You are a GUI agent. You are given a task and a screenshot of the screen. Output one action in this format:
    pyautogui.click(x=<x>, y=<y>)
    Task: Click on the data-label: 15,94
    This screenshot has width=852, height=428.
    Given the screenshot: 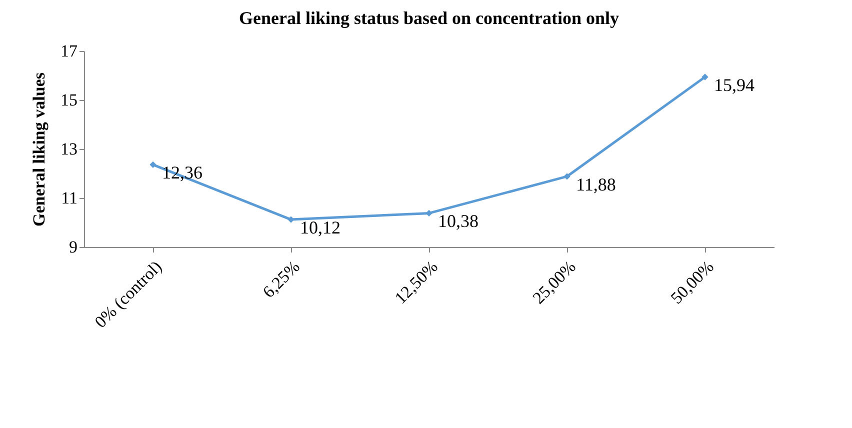 What is the action you would take?
    pyautogui.click(x=734, y=84)
    